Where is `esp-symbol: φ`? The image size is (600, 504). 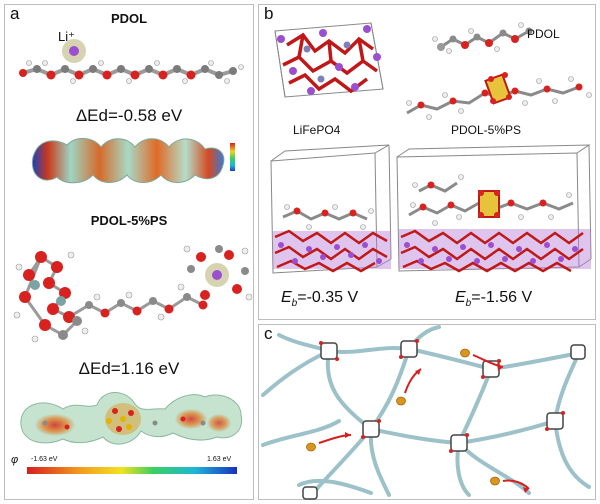 esp-symbol: φ is located at coordinates (15, 460).